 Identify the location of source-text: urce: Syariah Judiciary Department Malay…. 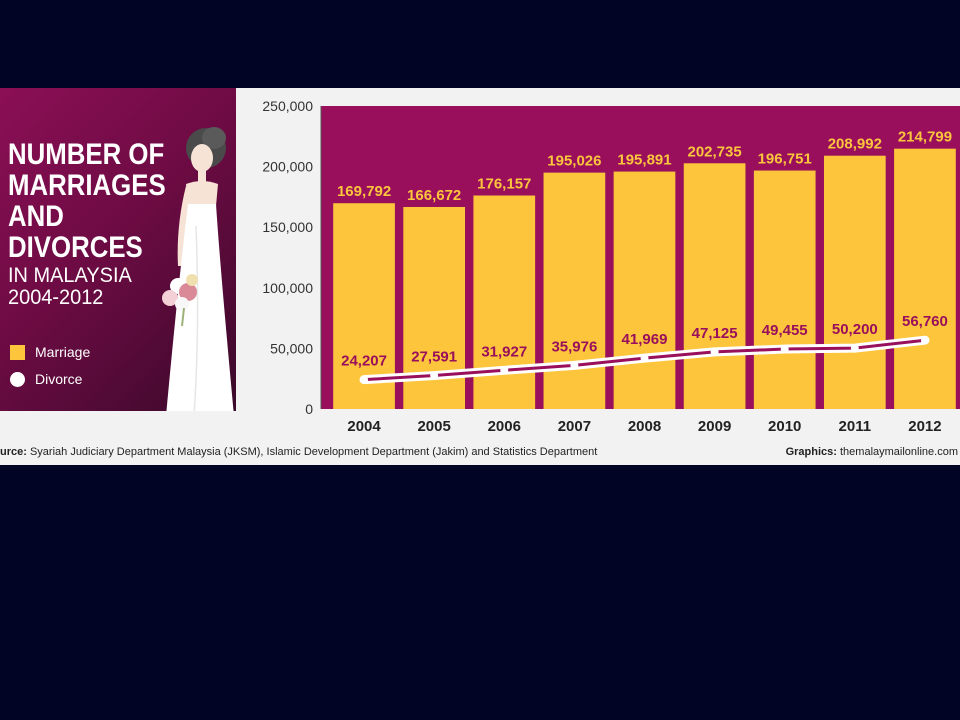
(298, 452).